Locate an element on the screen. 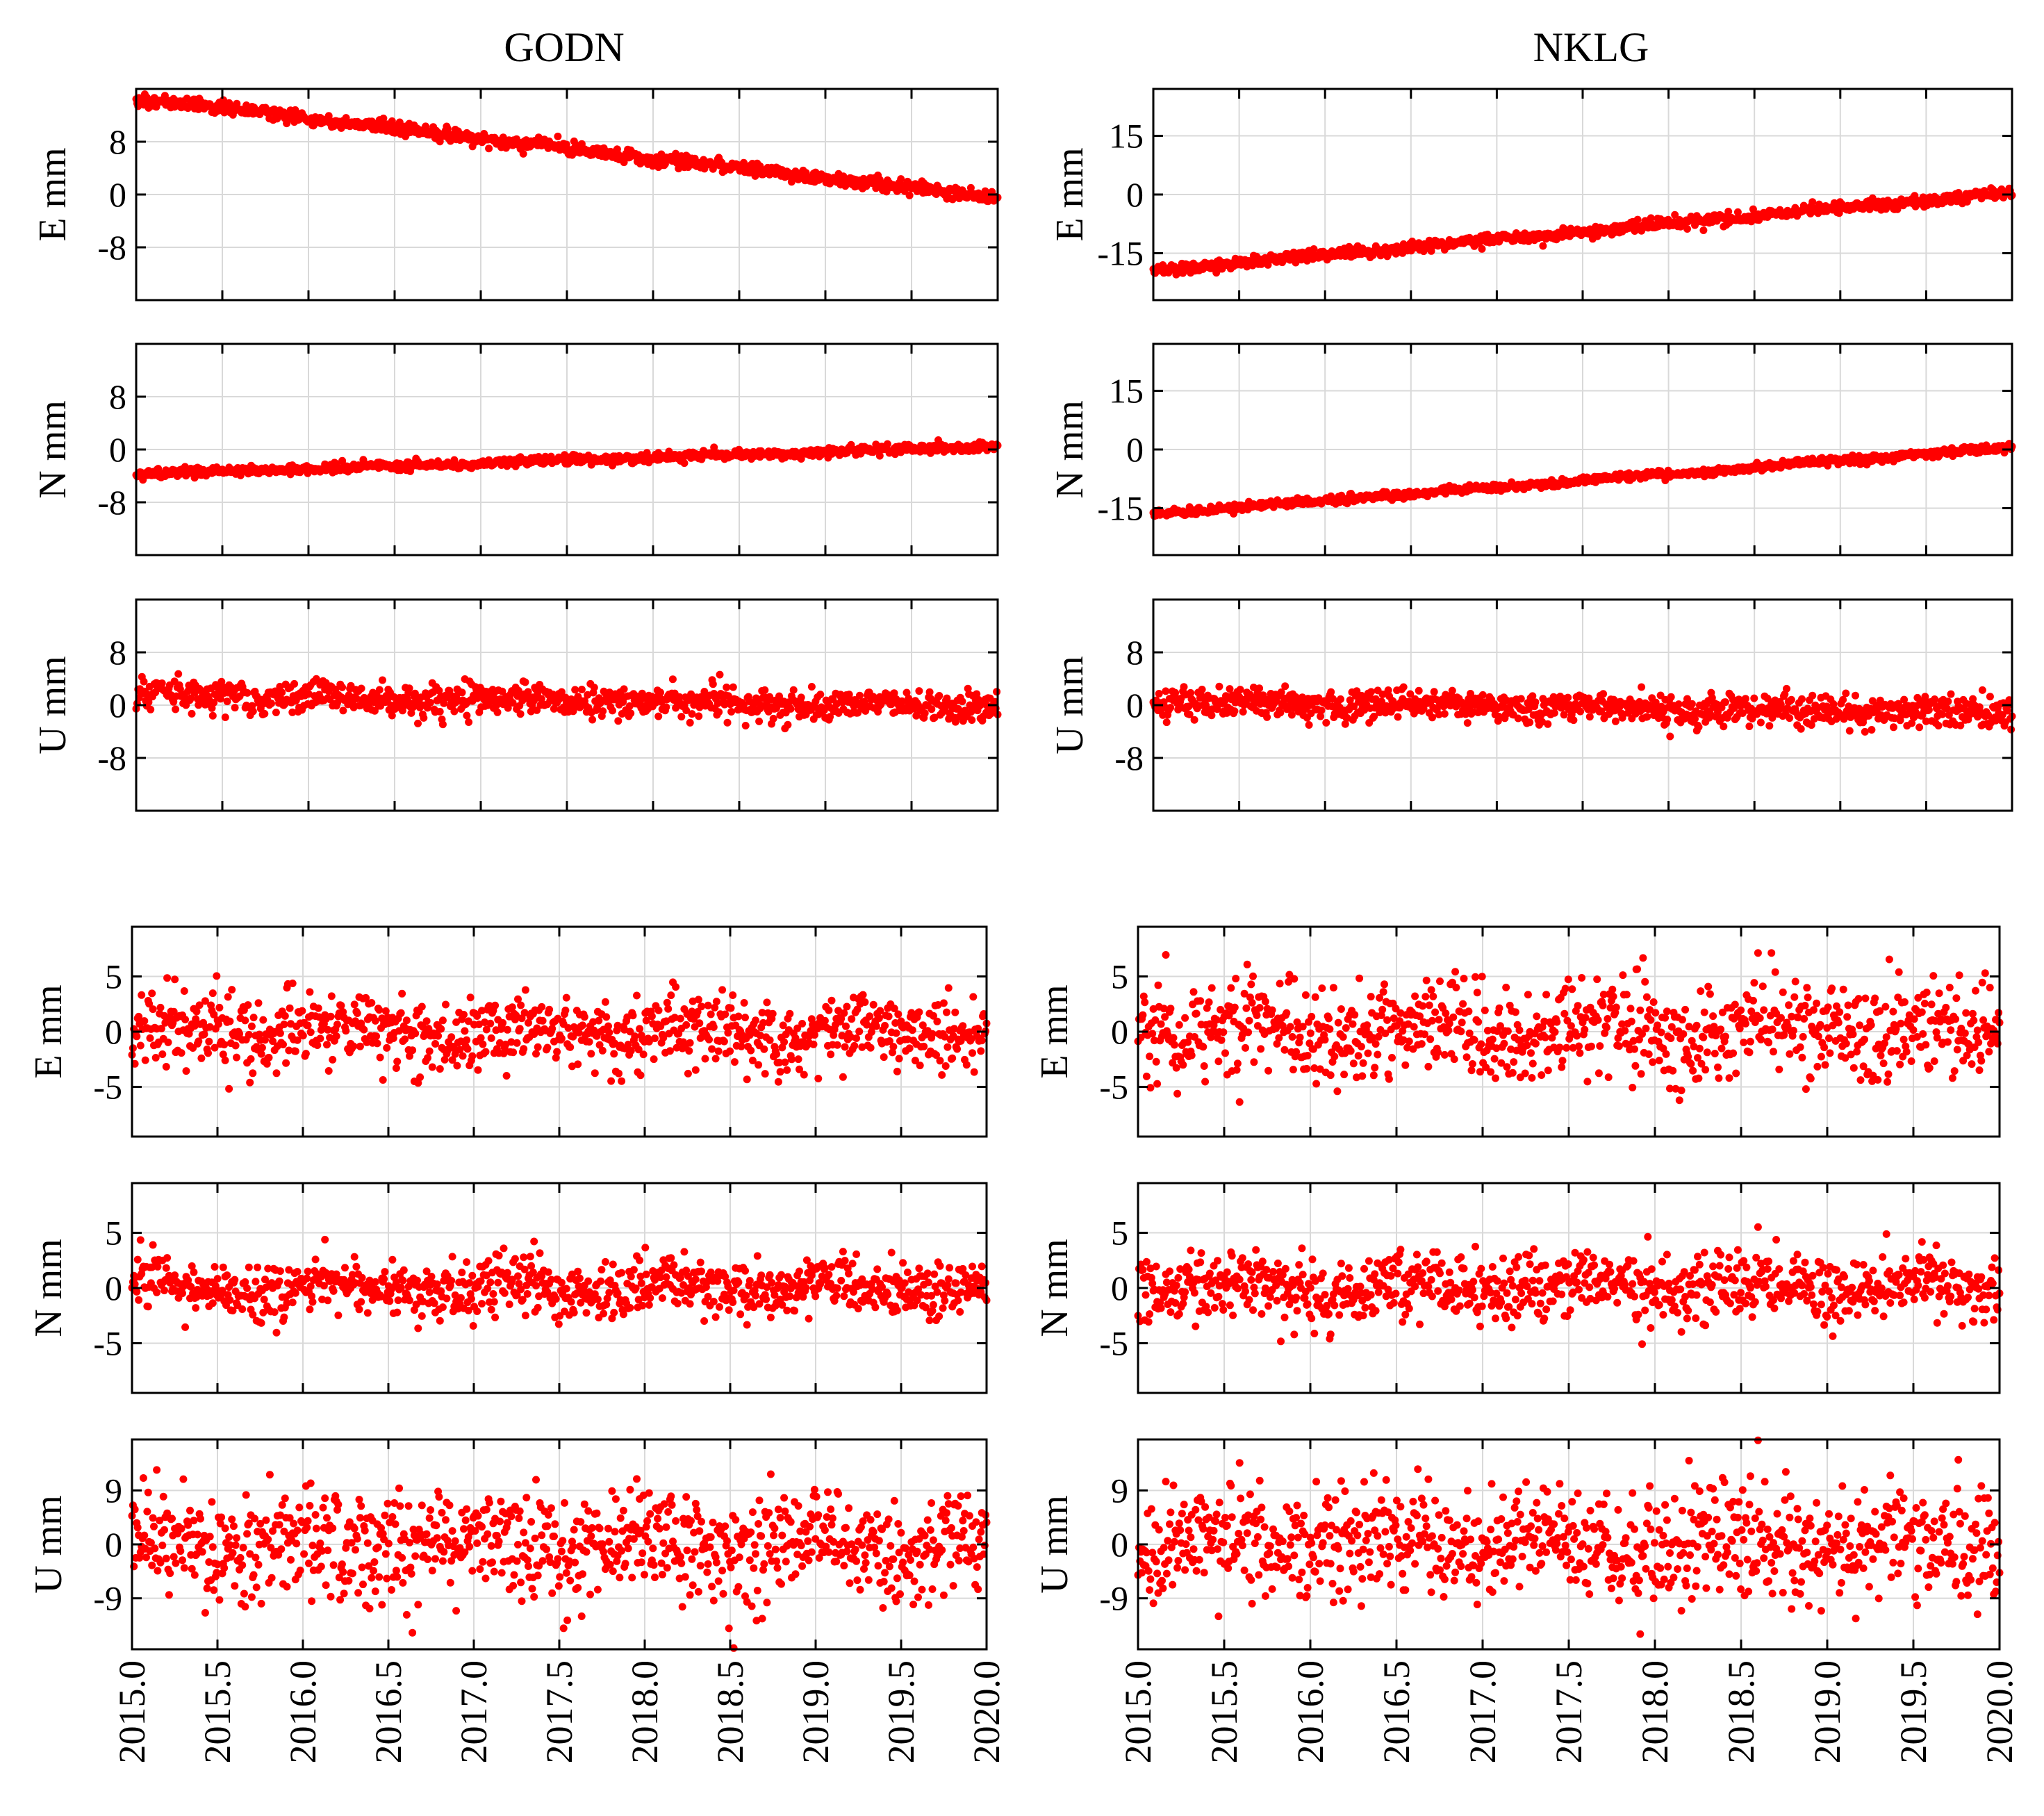 This screenshot has width=2044, height=1816. panel-nklg-raw-u: 80-8U mm is located at coordinates (1532, 705).